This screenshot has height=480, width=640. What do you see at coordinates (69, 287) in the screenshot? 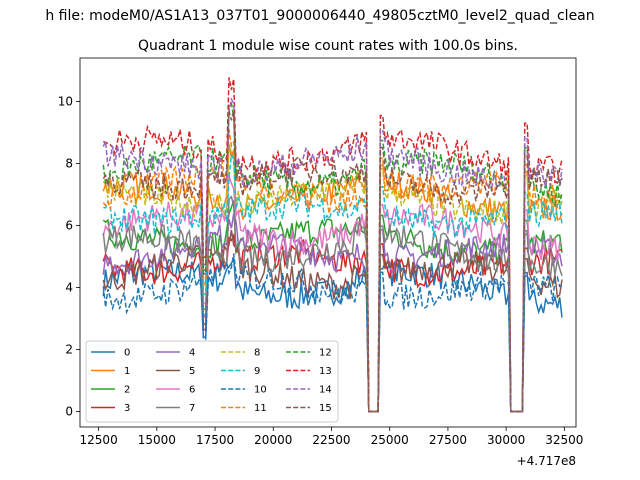
I see `y-tick-label: 4` at bounding box center [69, 287].